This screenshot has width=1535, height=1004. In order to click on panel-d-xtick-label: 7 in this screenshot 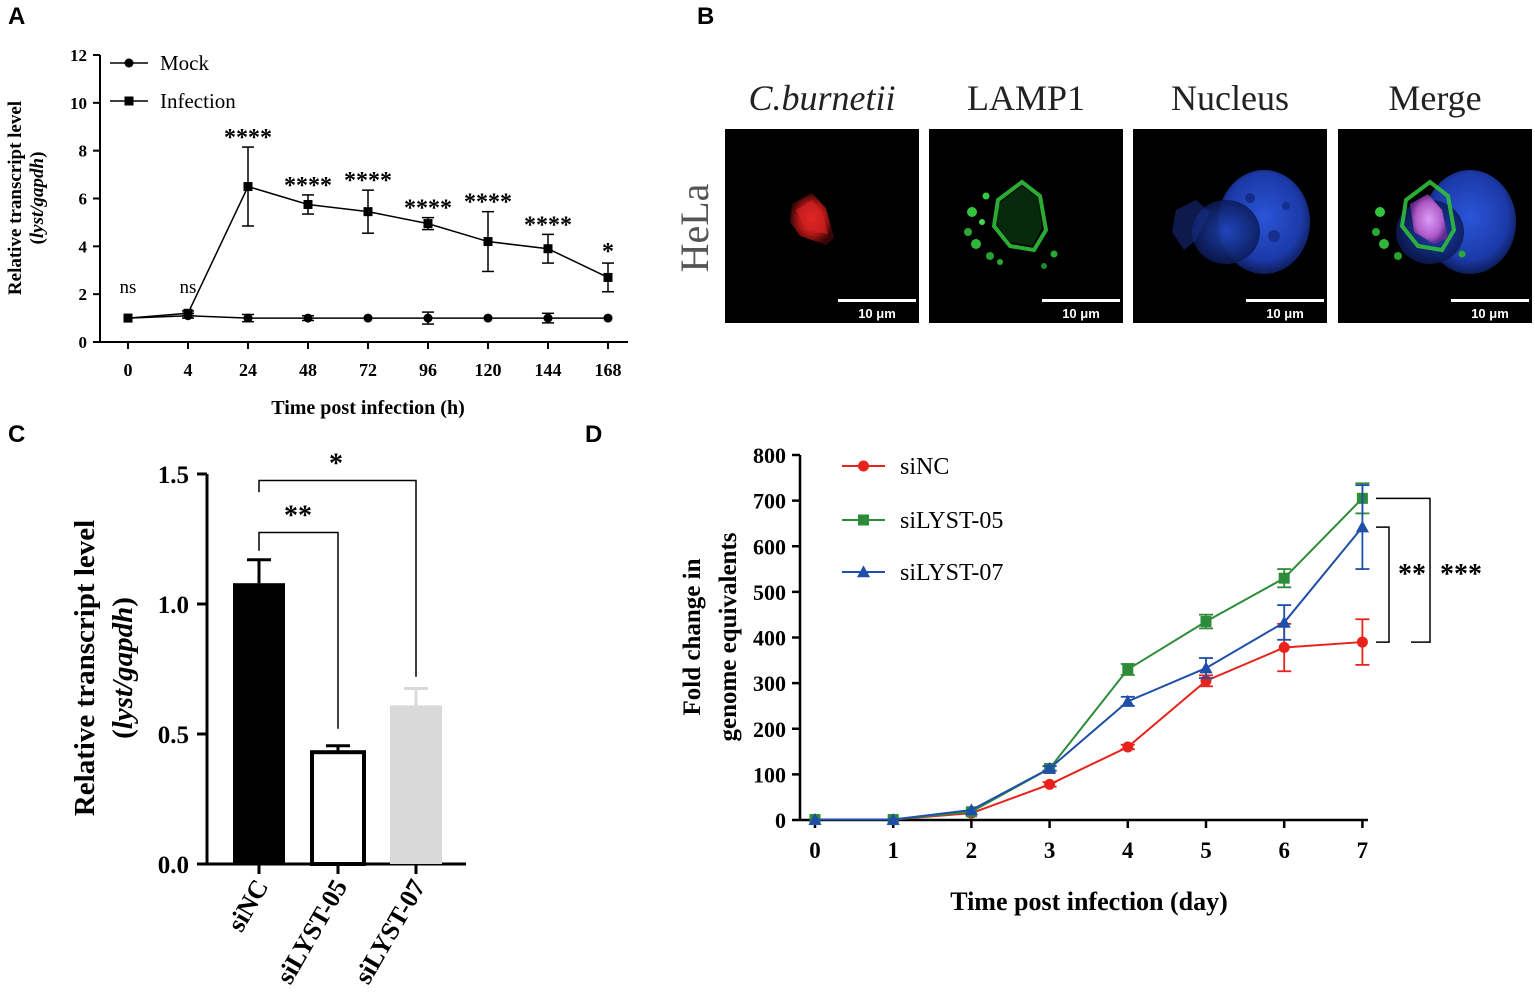, I will do `click(1363, 850)`.